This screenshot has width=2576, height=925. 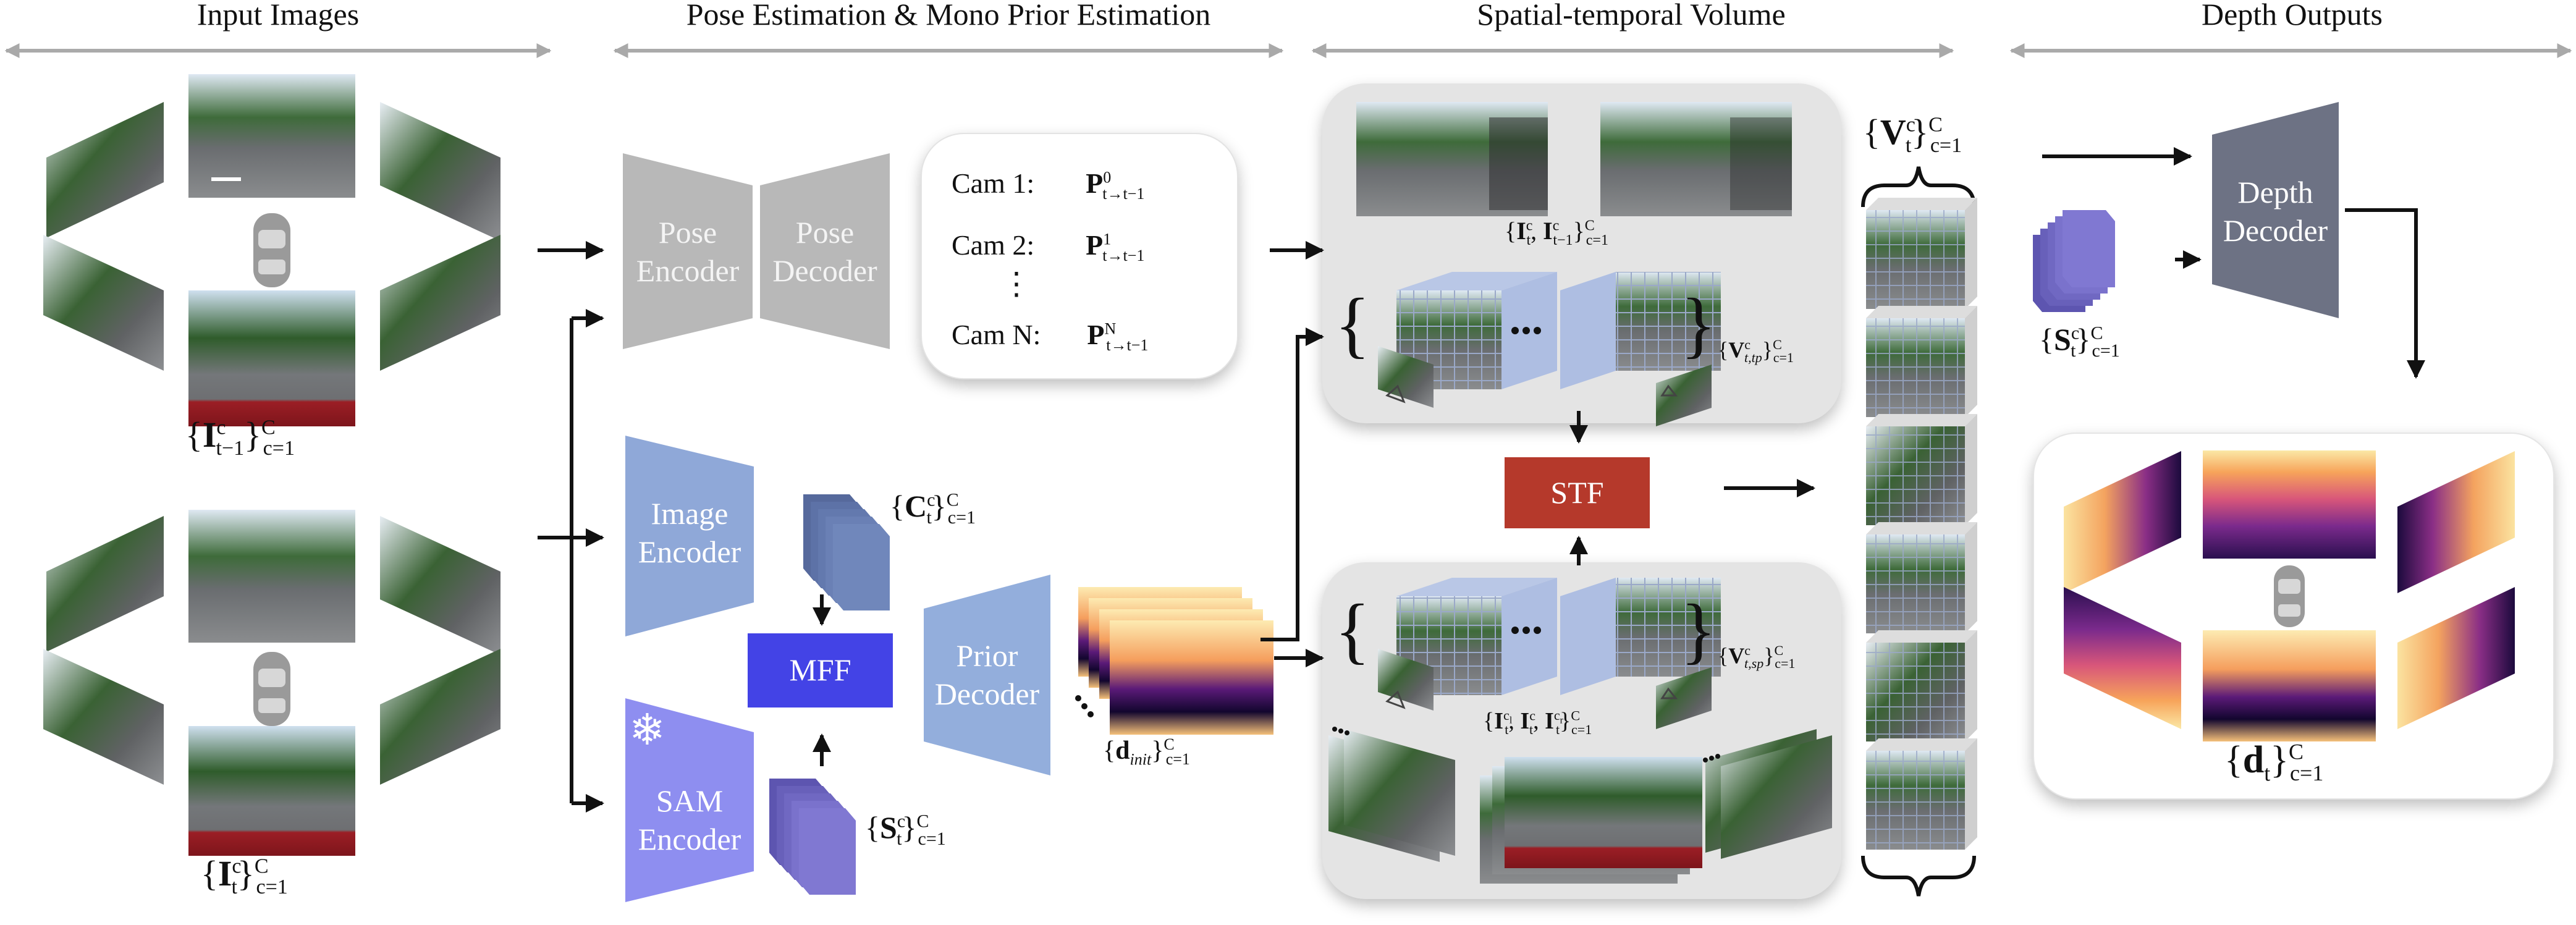 I want to click on mff-label: MFF, so click(x=820, y=670).